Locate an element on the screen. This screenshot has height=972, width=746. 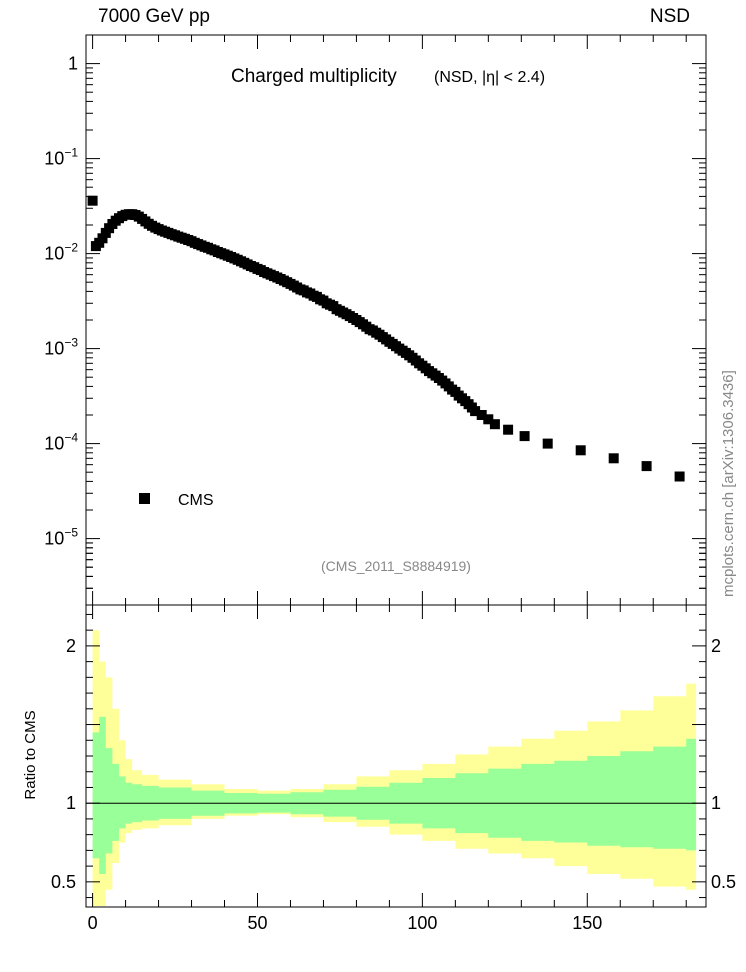
energy-label: 7000 GeV pp is located at coordinates (154, 16).